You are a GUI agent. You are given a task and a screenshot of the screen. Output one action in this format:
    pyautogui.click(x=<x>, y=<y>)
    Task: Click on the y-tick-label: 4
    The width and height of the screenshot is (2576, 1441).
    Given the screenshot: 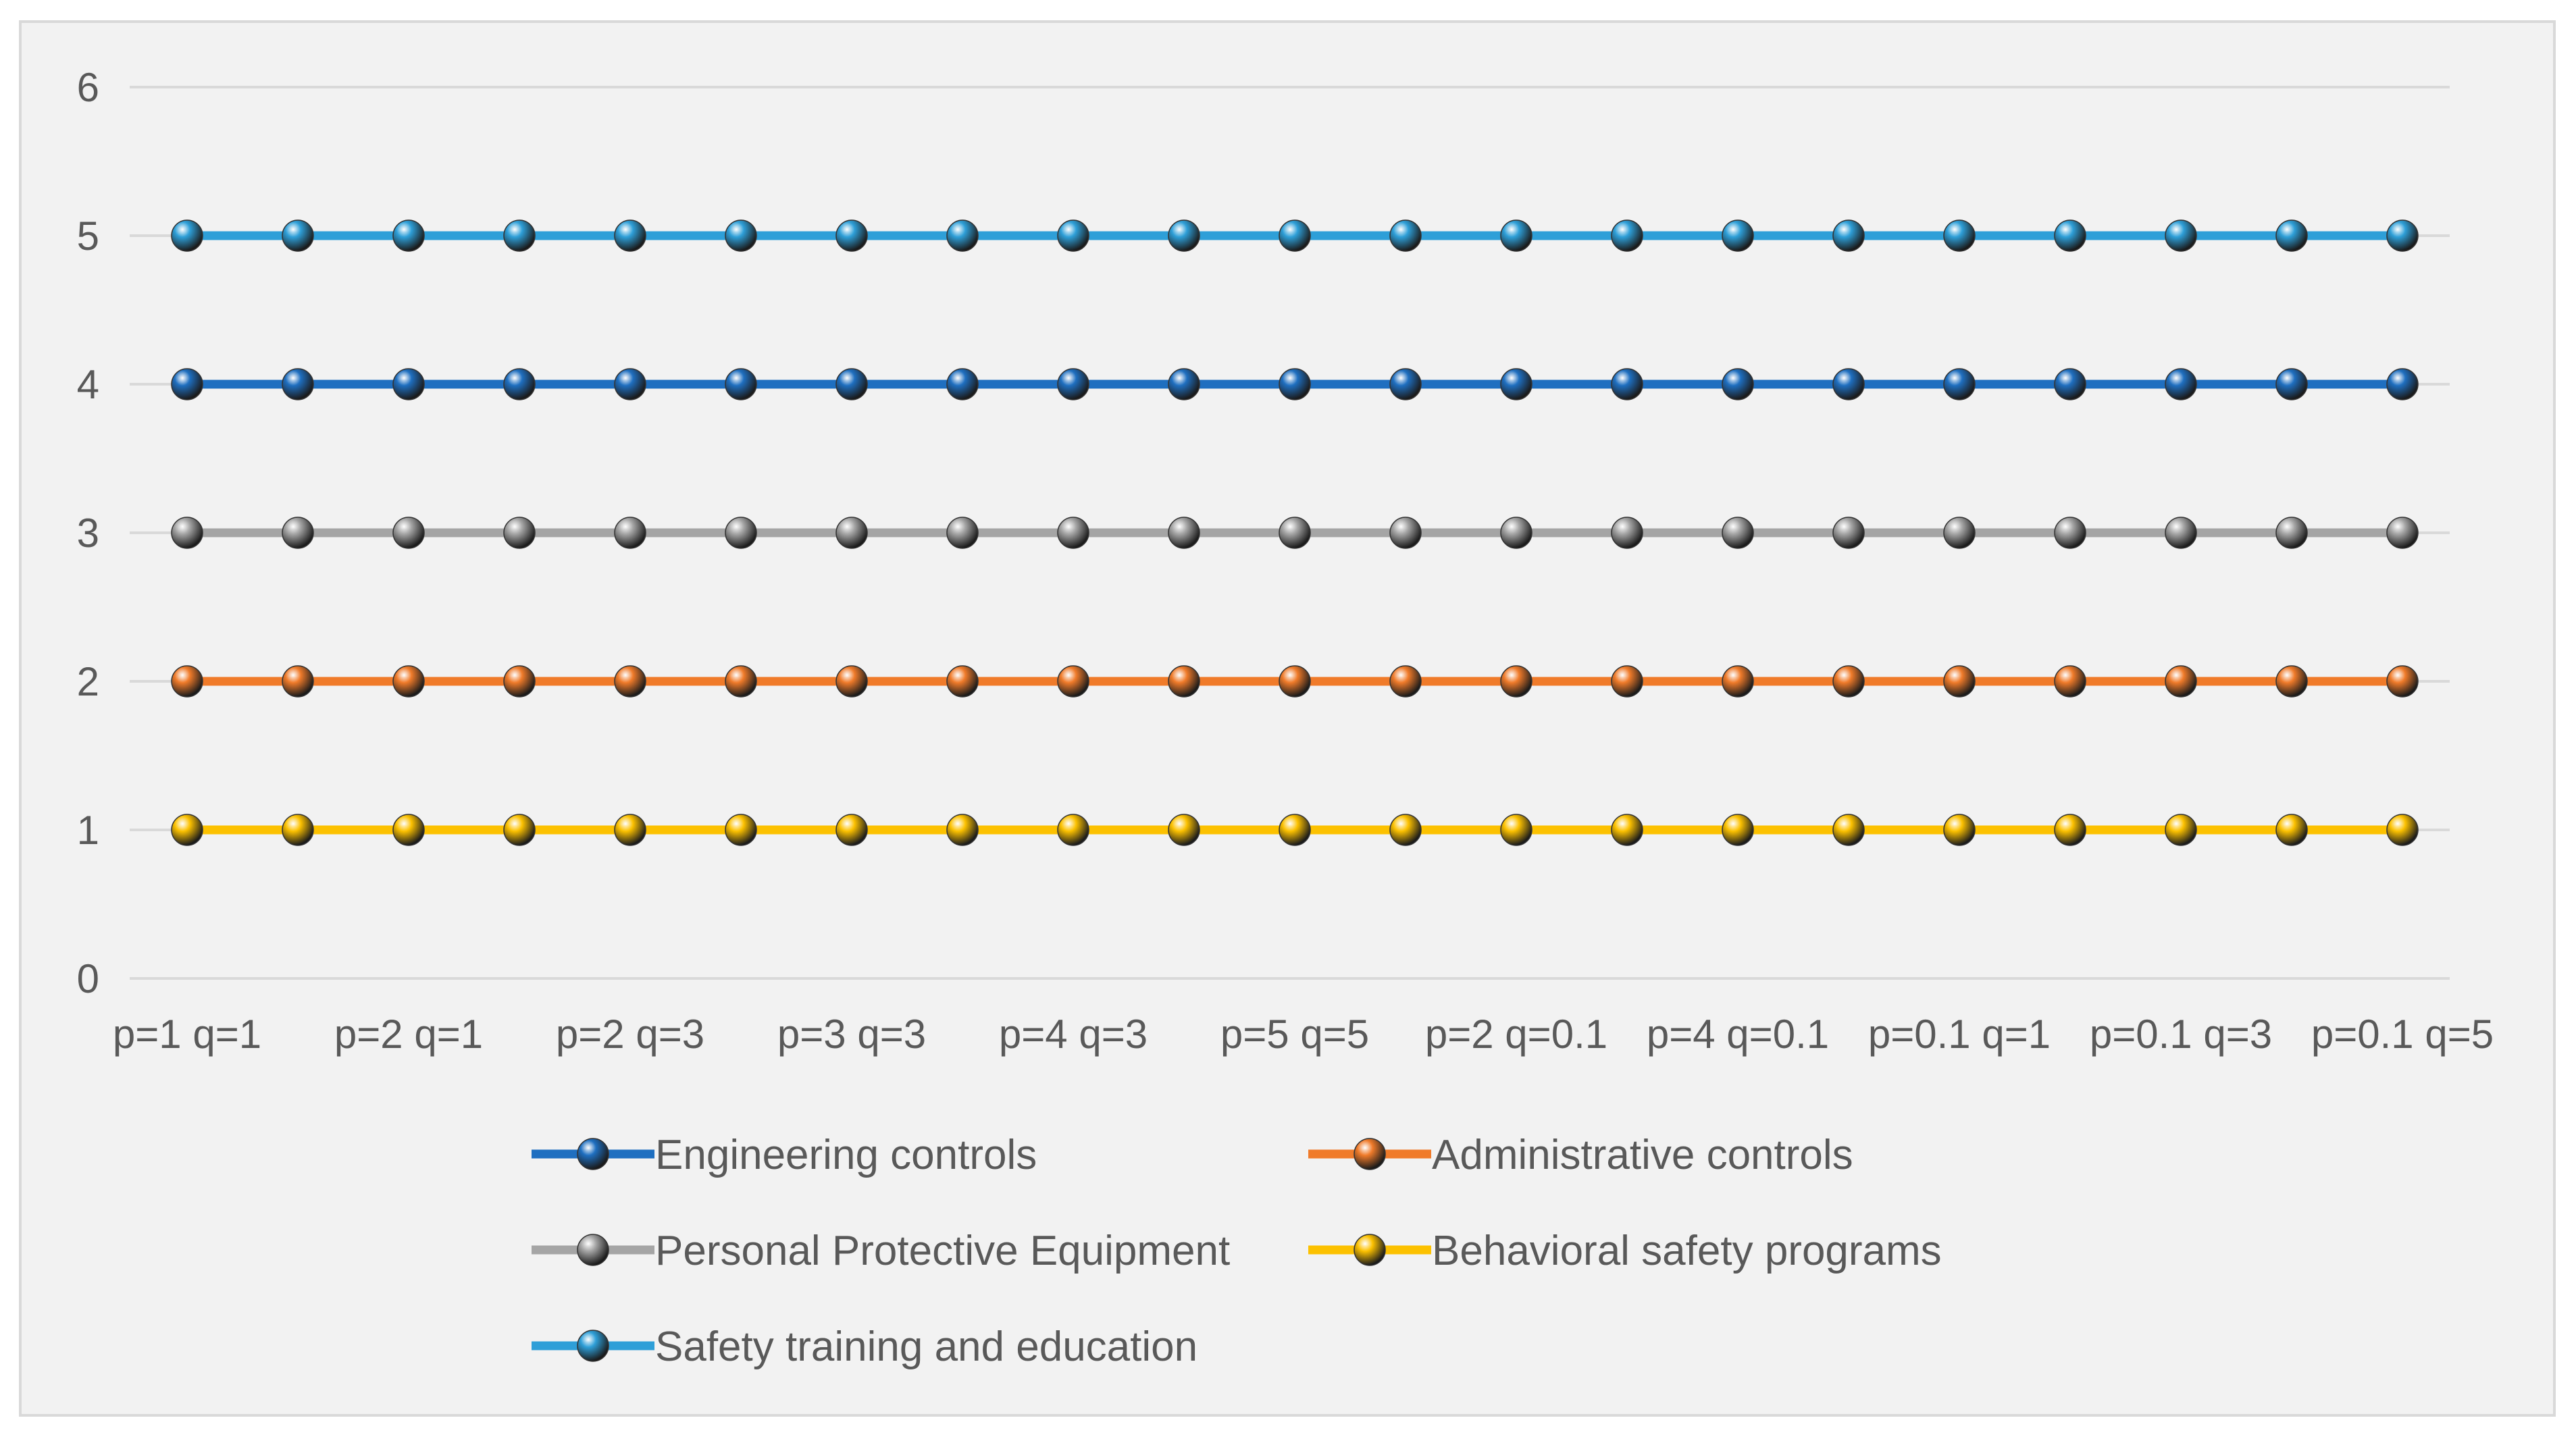 What is the action you would take?
    pyautogui.click(x=88, y=384)
    